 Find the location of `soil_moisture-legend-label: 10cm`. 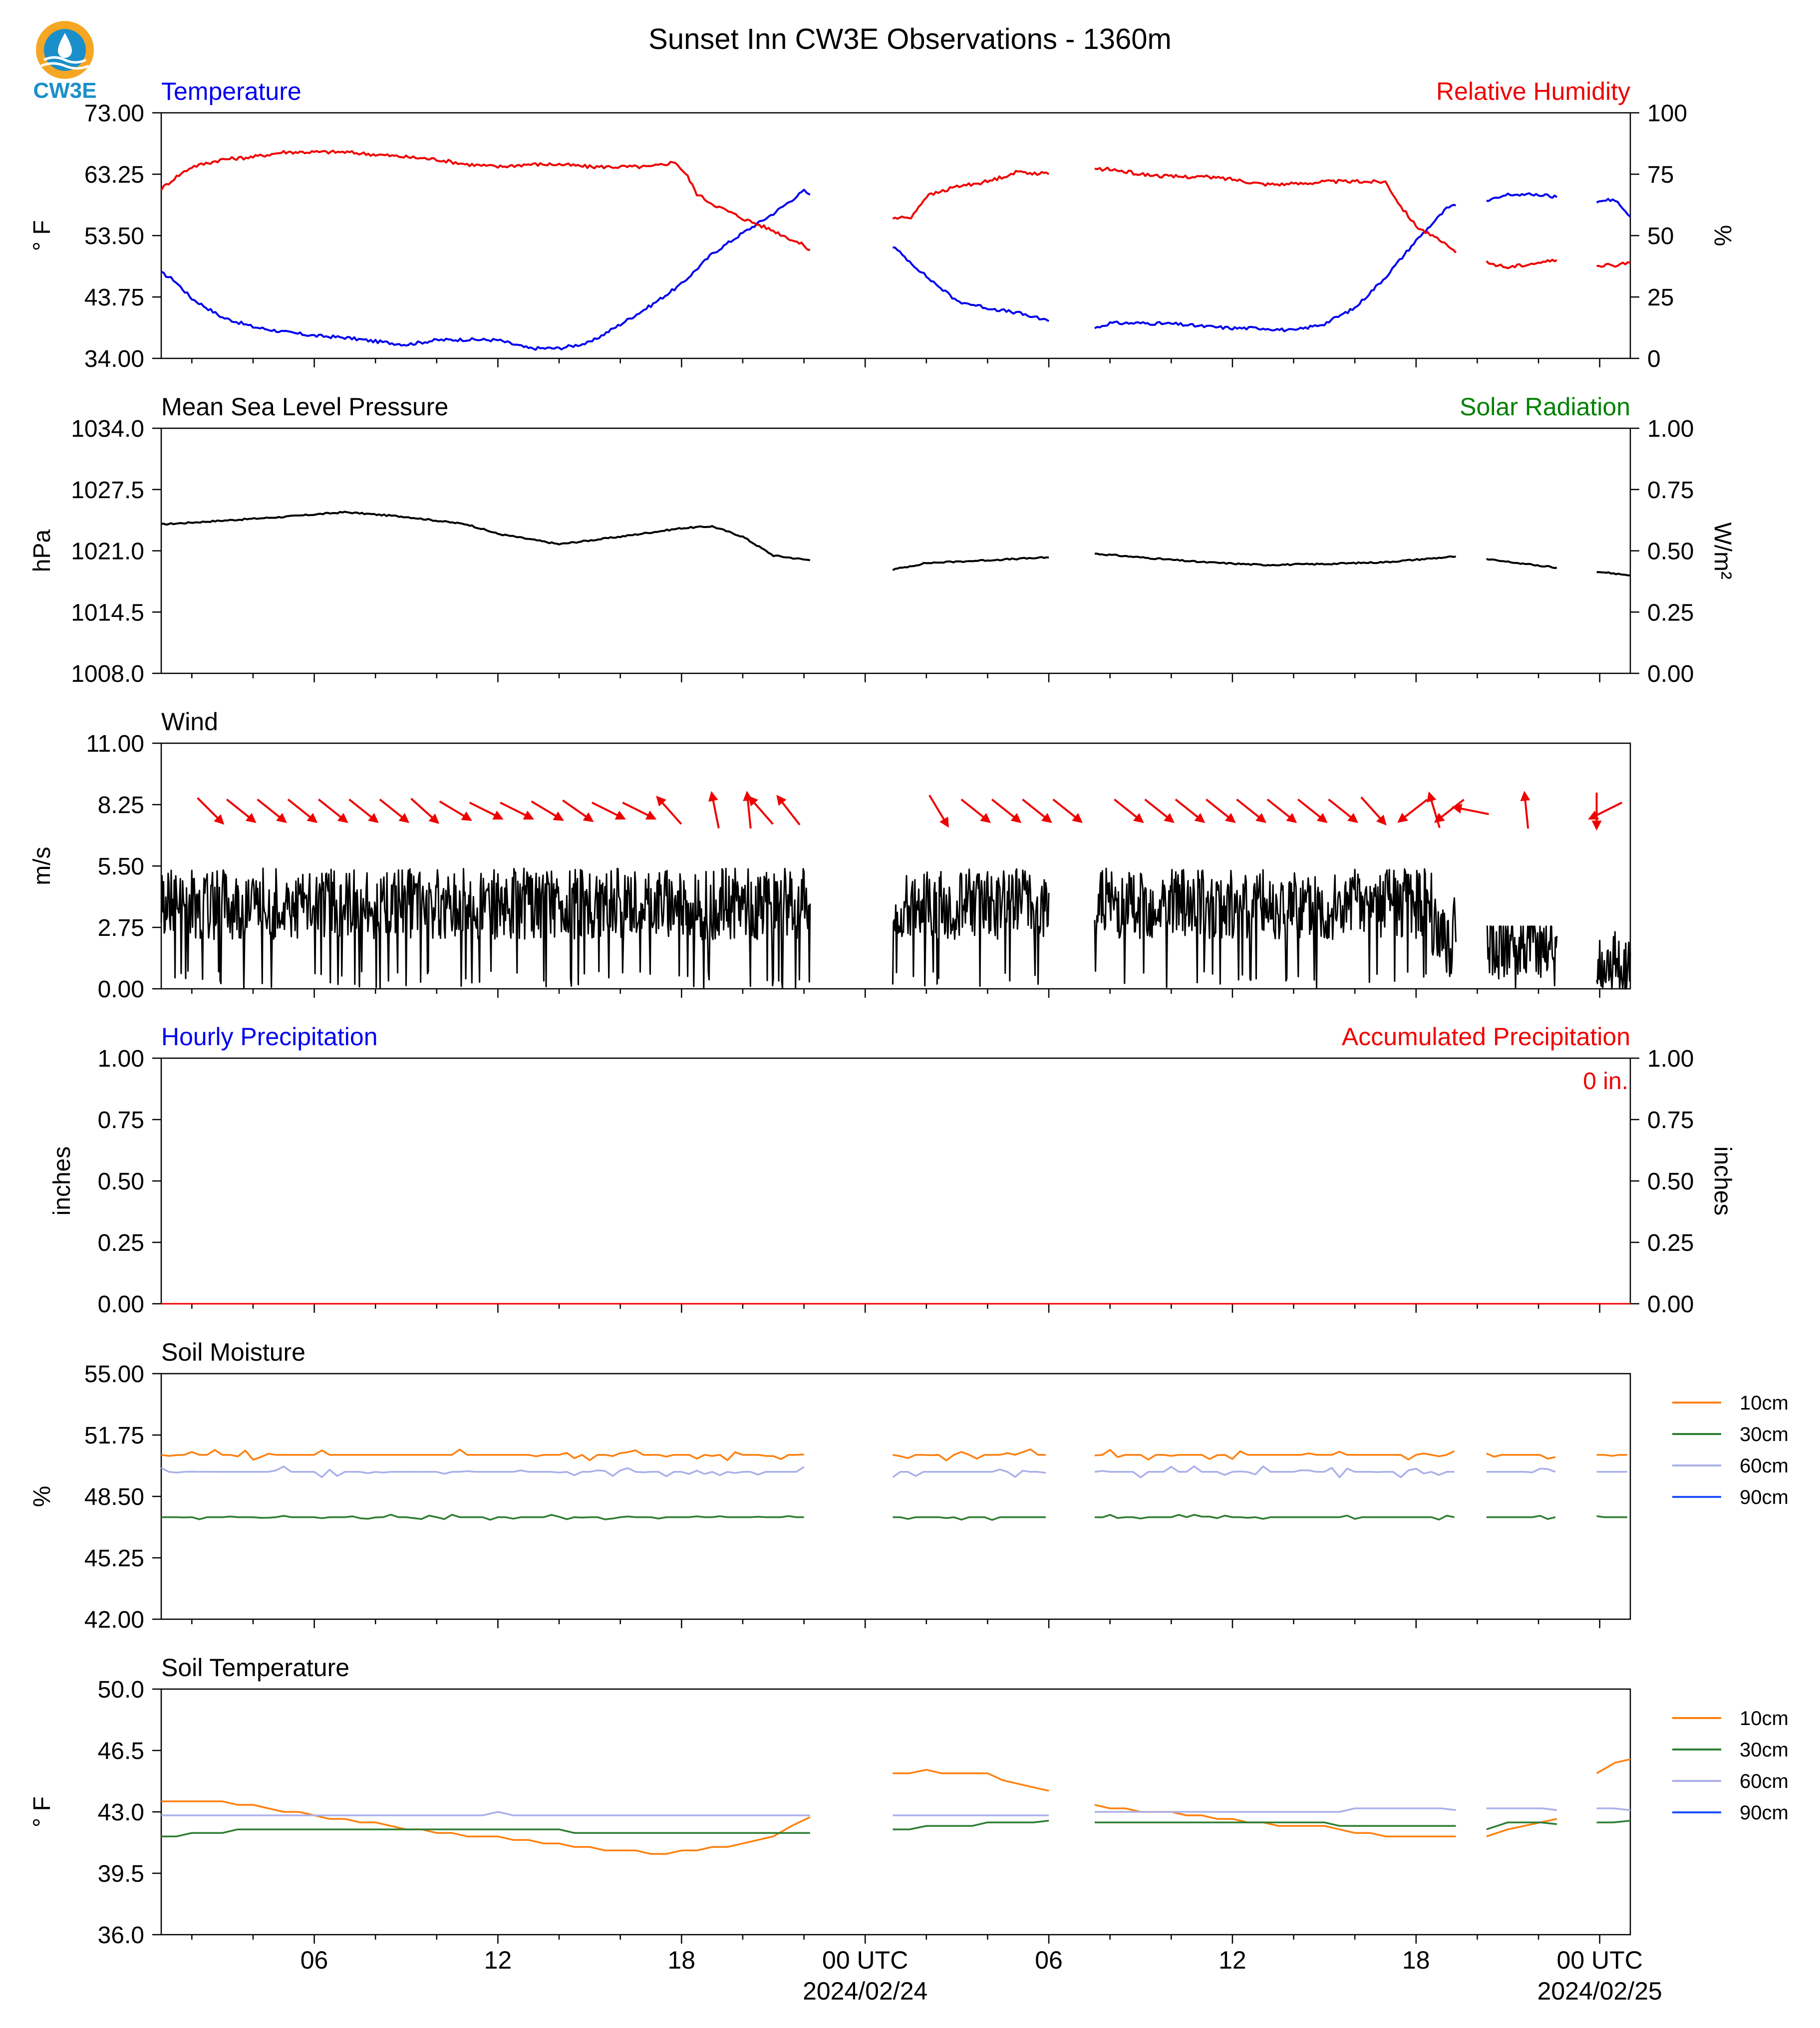

soil_moisture-legend-label: 10cm is located at coordinates (1764, 1403).